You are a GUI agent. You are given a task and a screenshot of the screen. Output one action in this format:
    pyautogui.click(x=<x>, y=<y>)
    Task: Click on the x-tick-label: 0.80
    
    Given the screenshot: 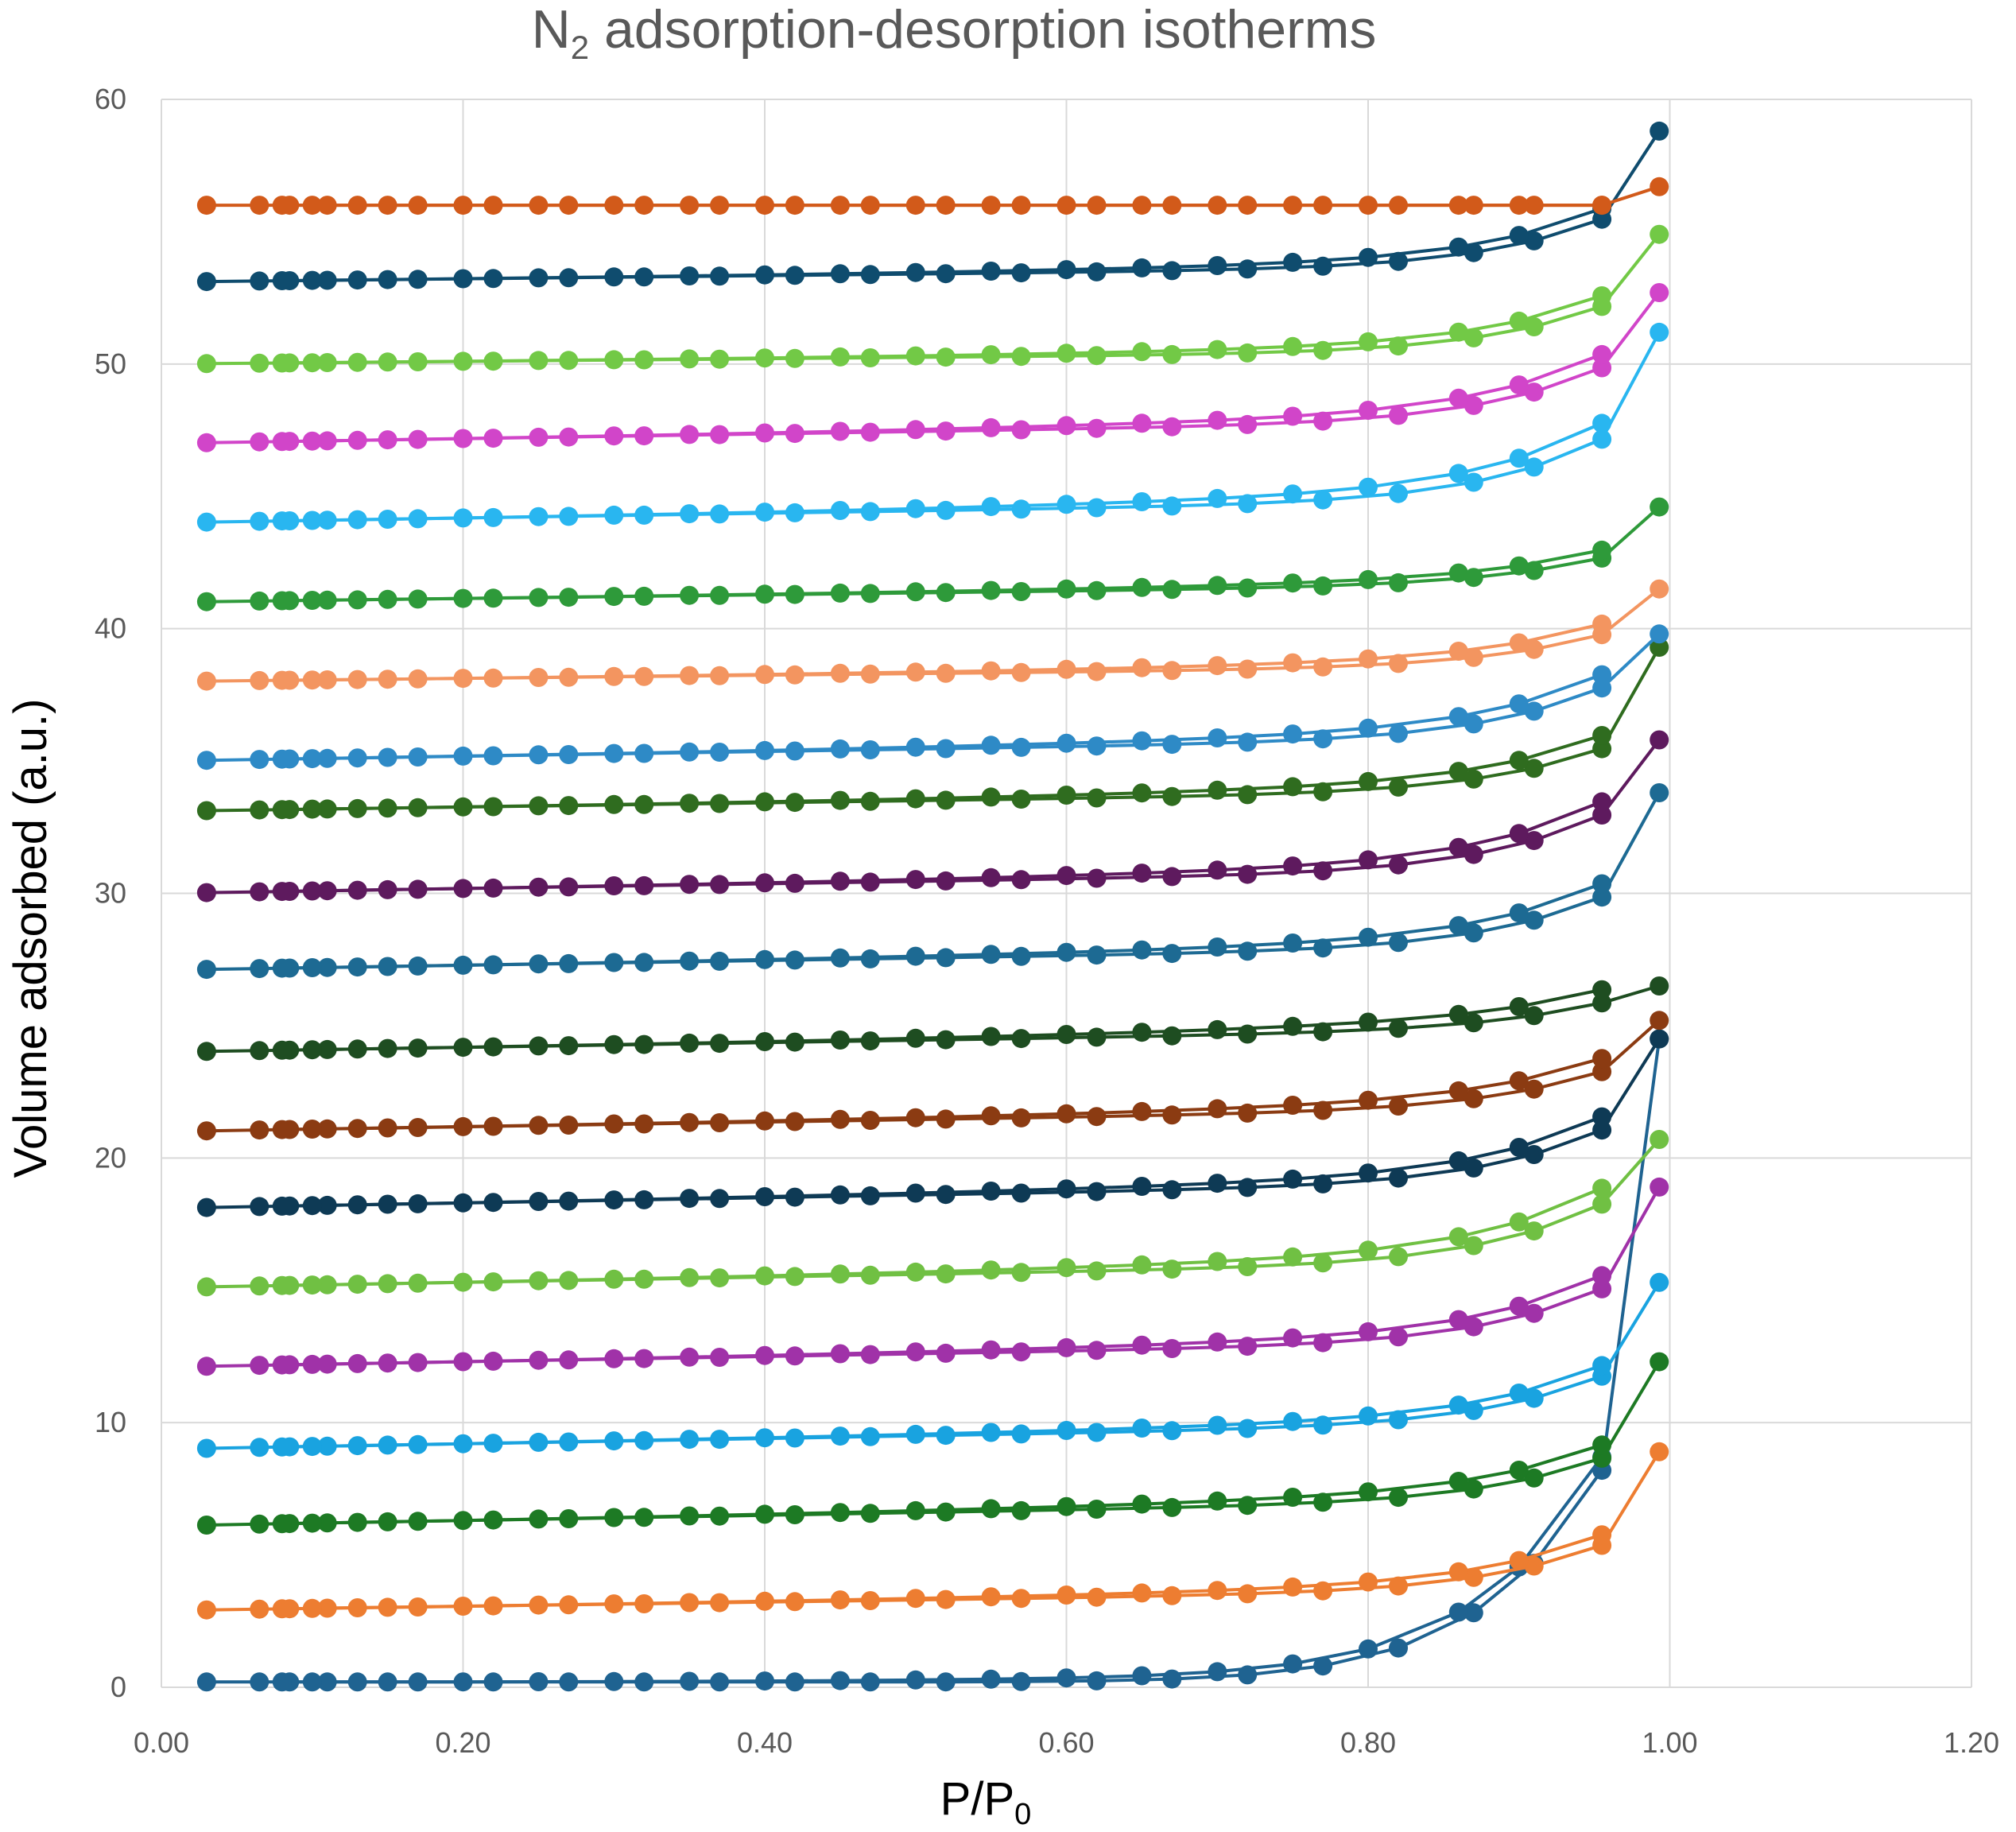 What is the action you would take?
    pyautogui.click(x=1368, y=1742)
    